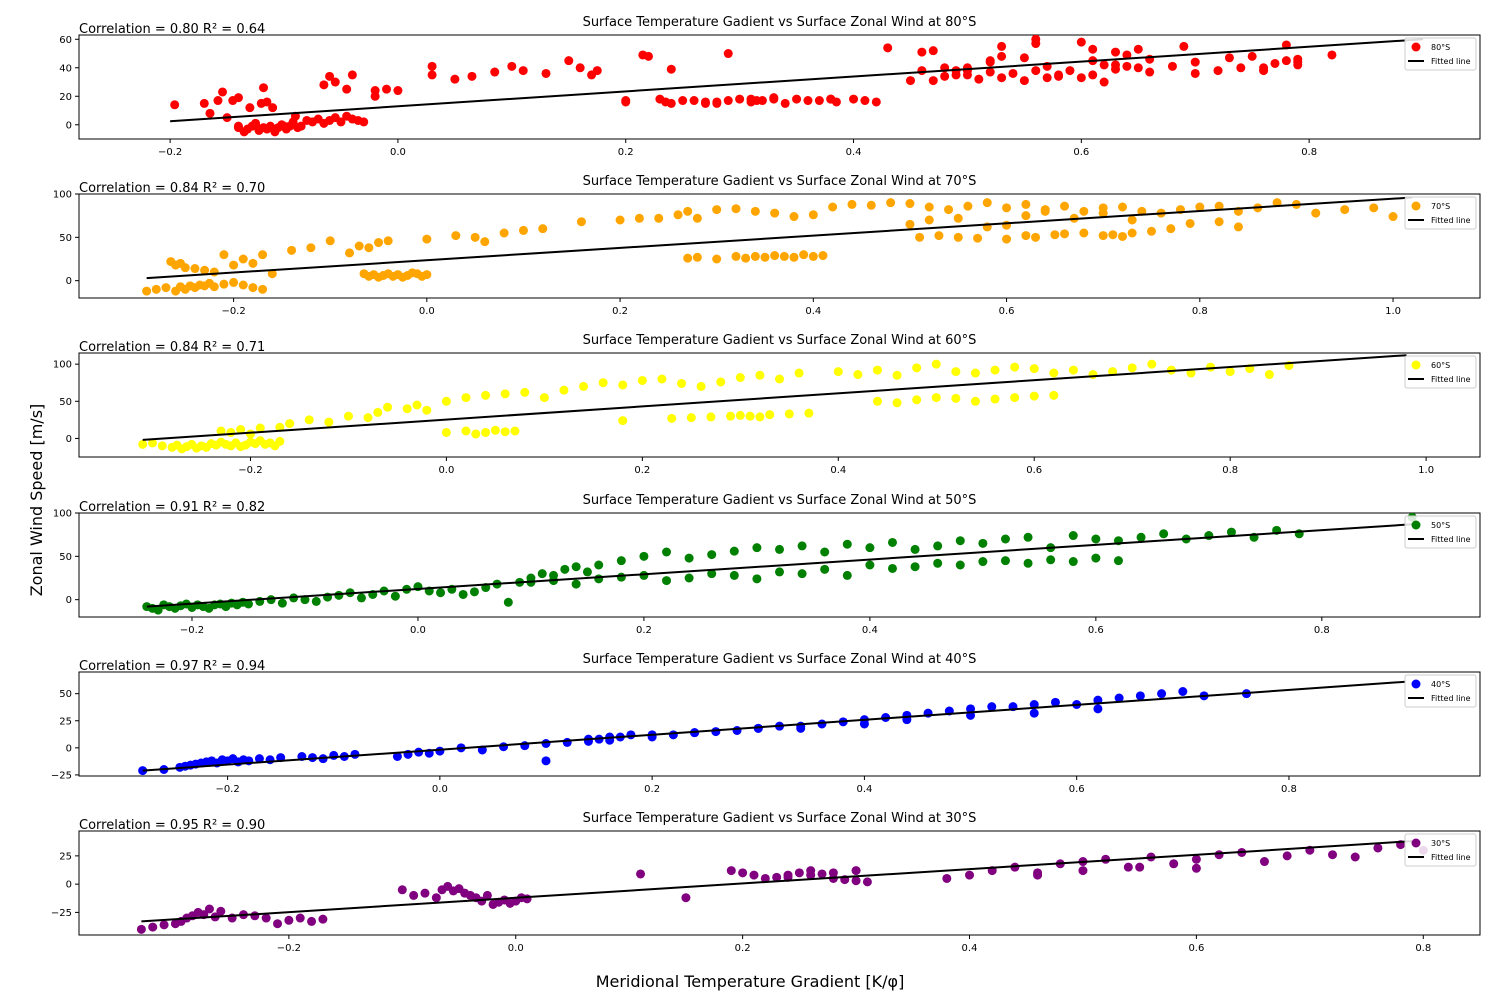 The height and width of the screenshot is (1000, 1500). What do you see at coordinates (1423, 948) in the screenshot?
I see `x-tick-label: 0.8` at bounding box center [1423, 948].